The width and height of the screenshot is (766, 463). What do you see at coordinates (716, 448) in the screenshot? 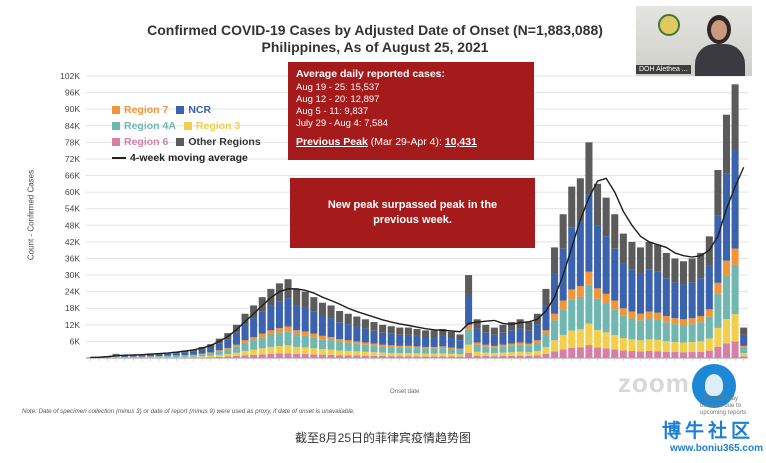
I see `site-url: www.boniu365.com` at bounding box center [716, 448].